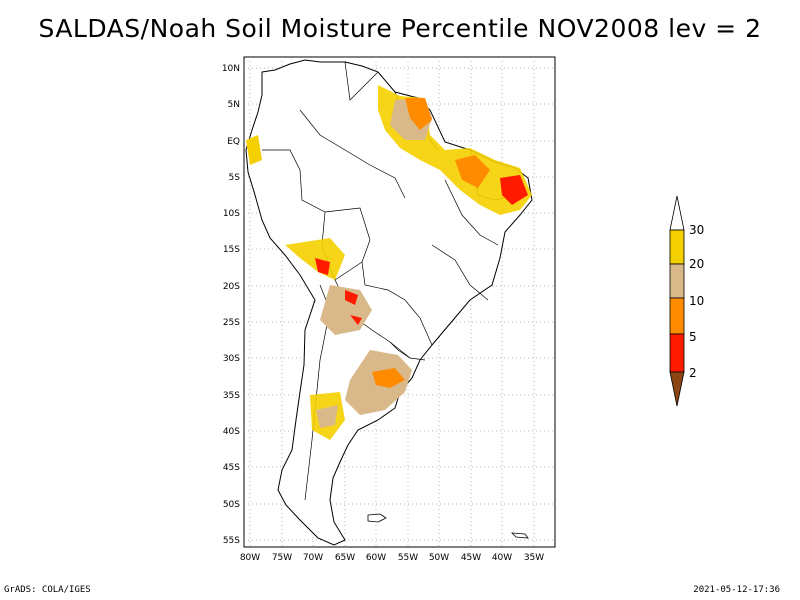  Describe the element at coordinates (231, 468) in the screenshot. I see `lat-label: 45S` at that location.